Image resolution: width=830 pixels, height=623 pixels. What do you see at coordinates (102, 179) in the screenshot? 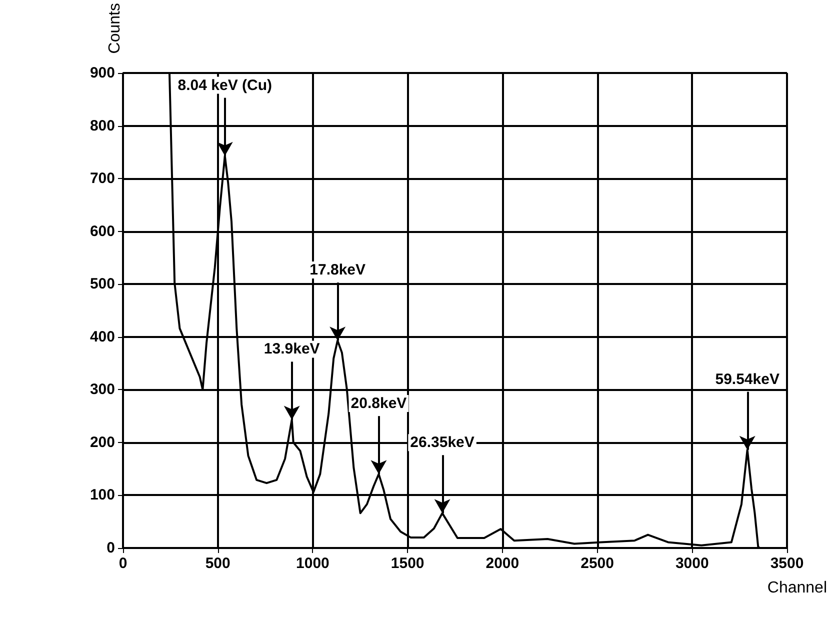
I see `y-tick-label: 700` at bounding box center [102, 179].